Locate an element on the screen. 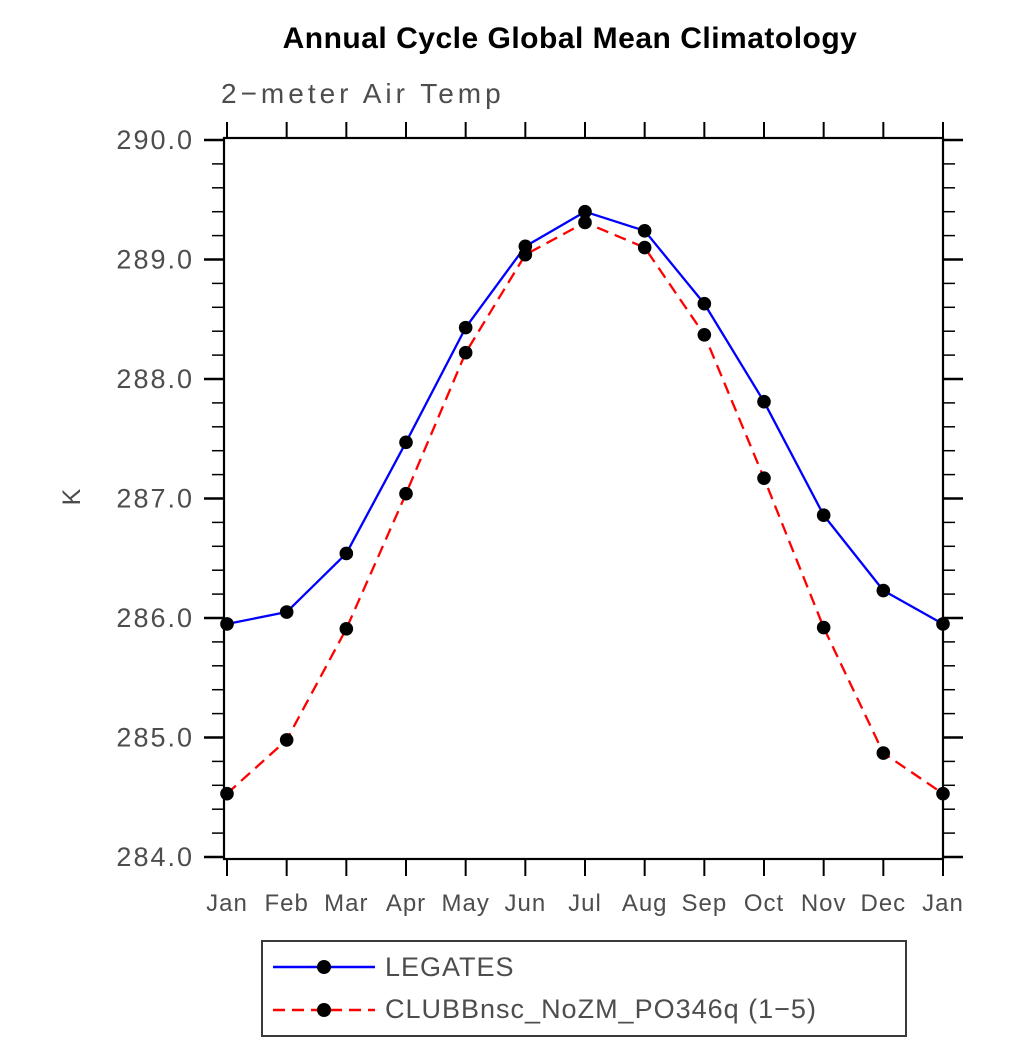 Image resolution: width=1030 pixels, height=1045 pixels. x-tick-label: Mar is located at coordinates (346, 903).